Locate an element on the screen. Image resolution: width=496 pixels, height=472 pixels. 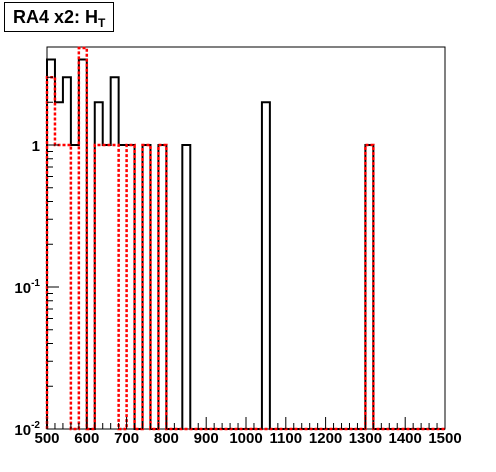
x-tick-label: 700 is located at coordinates (126, 438).